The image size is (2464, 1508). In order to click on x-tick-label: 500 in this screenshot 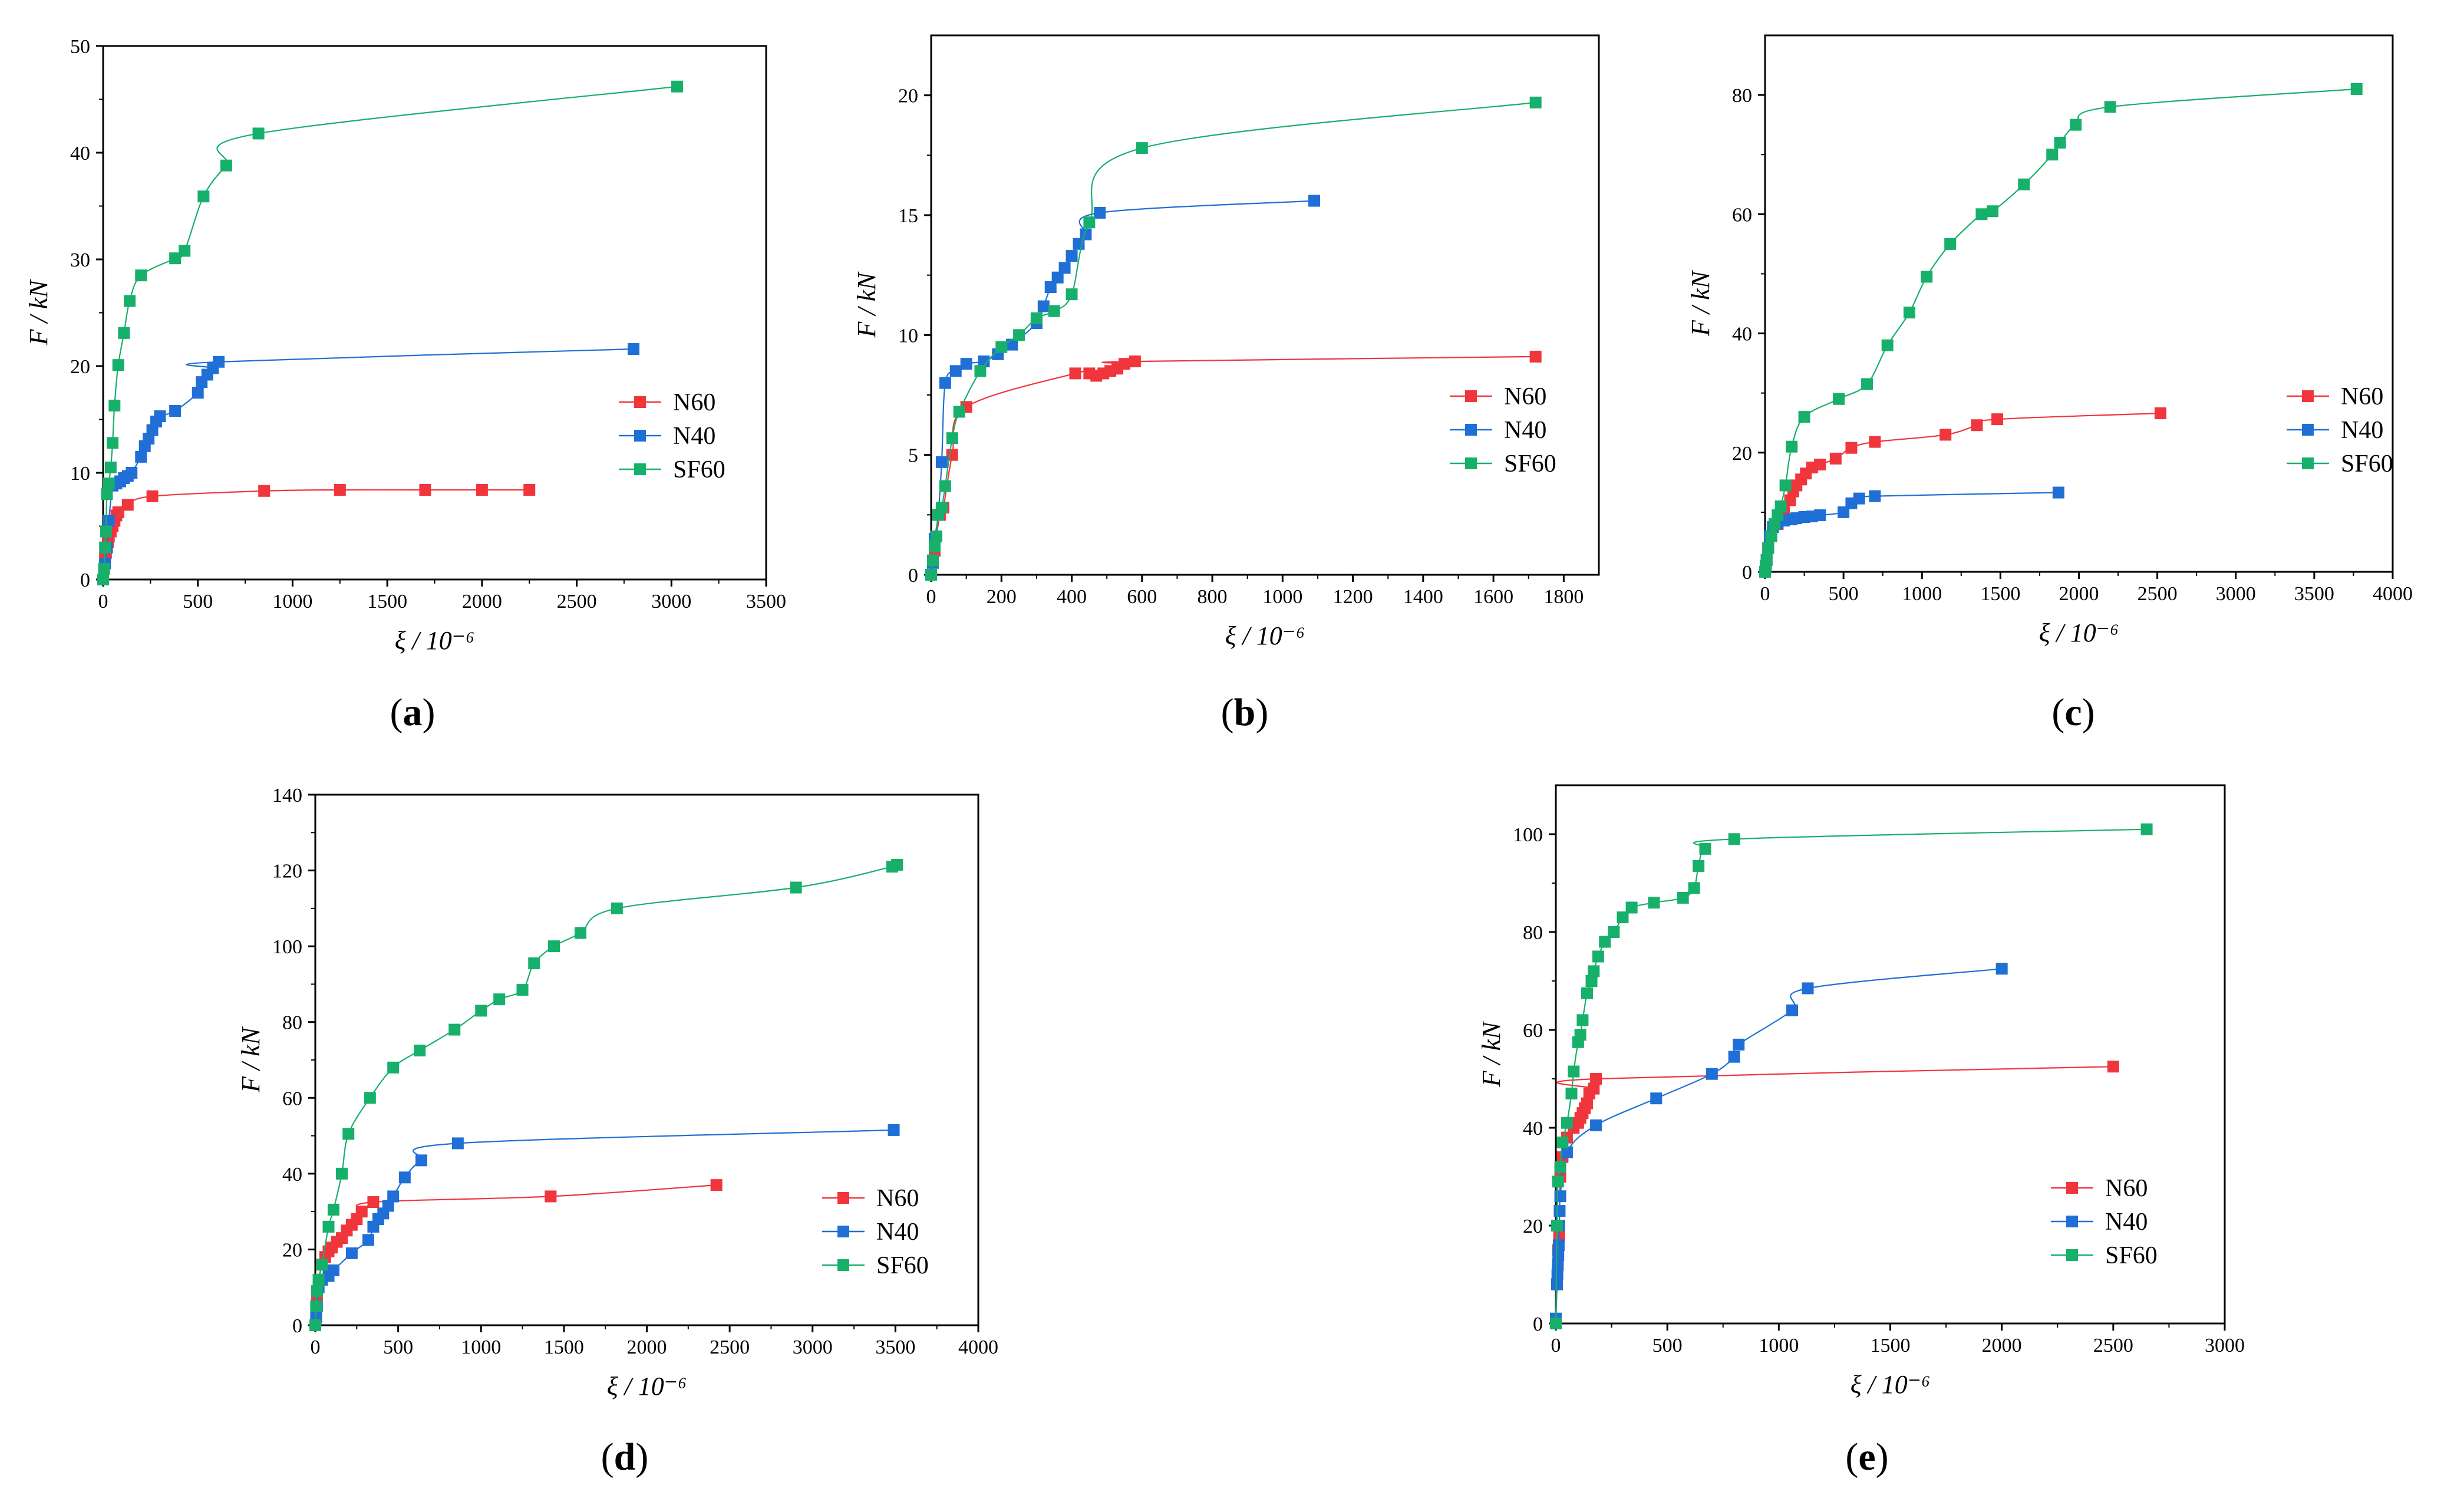, I will do `click(1844, 594)`.